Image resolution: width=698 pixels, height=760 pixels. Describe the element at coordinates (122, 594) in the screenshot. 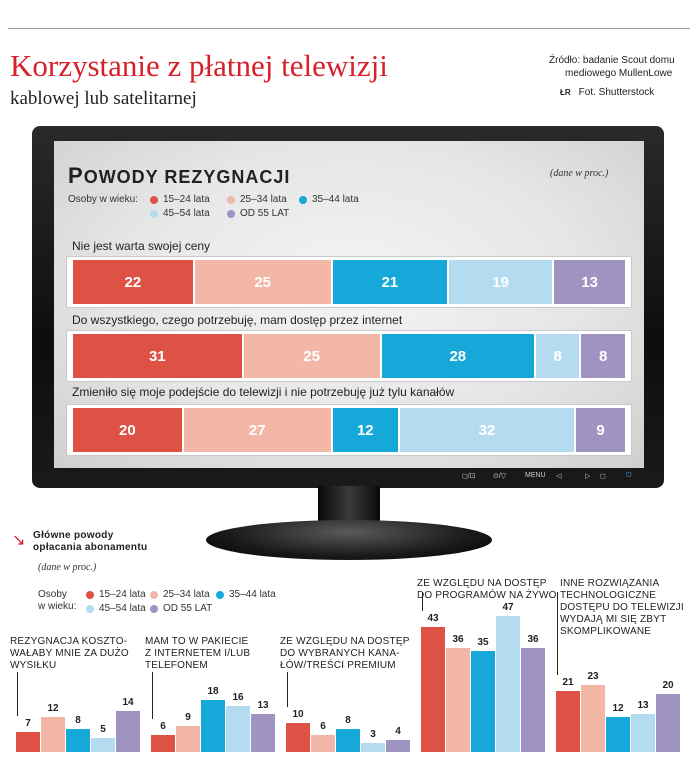

I see `bottom-legend-text: 15–24 lata` at that location.